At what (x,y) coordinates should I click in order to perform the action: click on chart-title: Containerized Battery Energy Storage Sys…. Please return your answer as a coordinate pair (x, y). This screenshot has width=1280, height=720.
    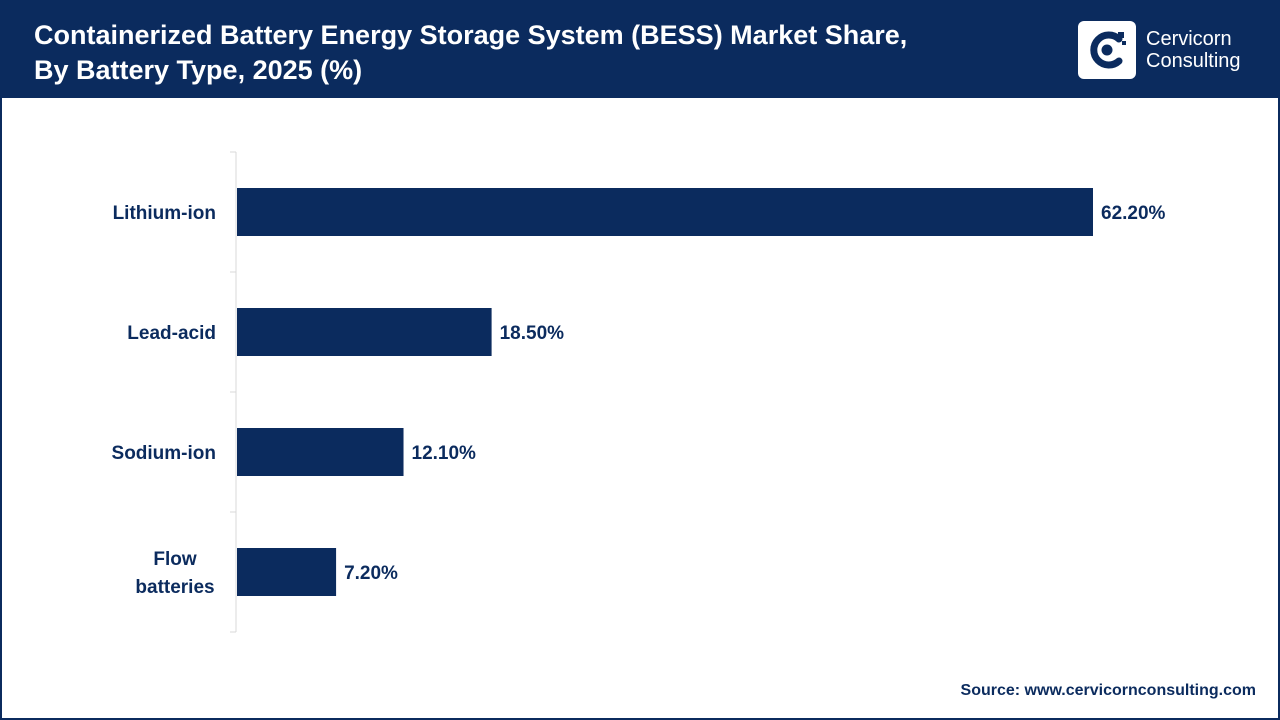
    Looking at the image, I should click on (534, 53).